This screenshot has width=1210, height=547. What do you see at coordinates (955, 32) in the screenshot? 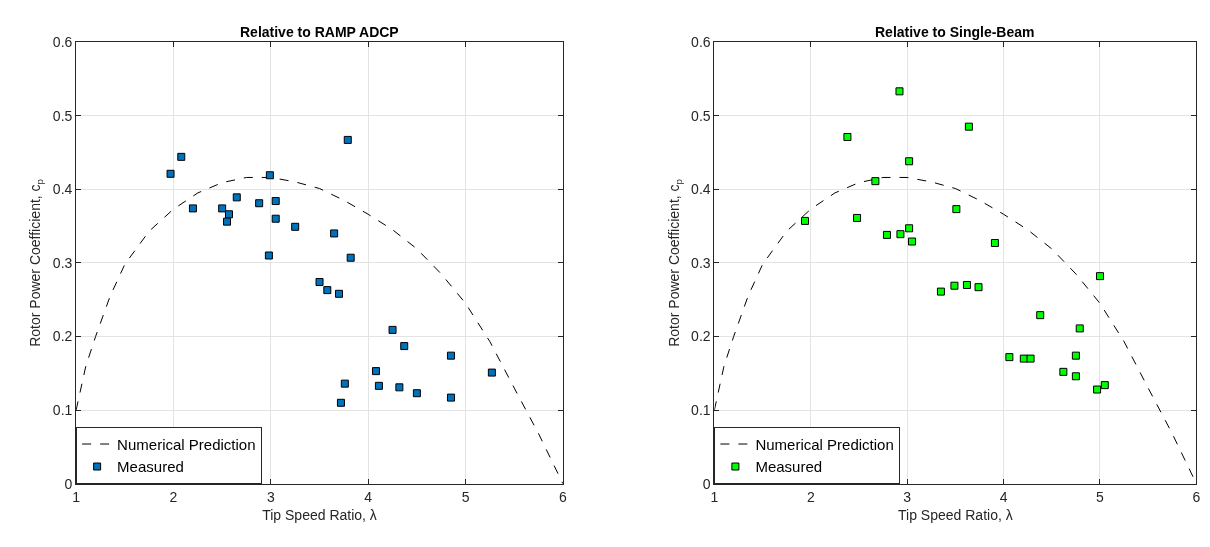
I see `chart-title: Relative to Single-Beam` at bounding box center [955, 32].